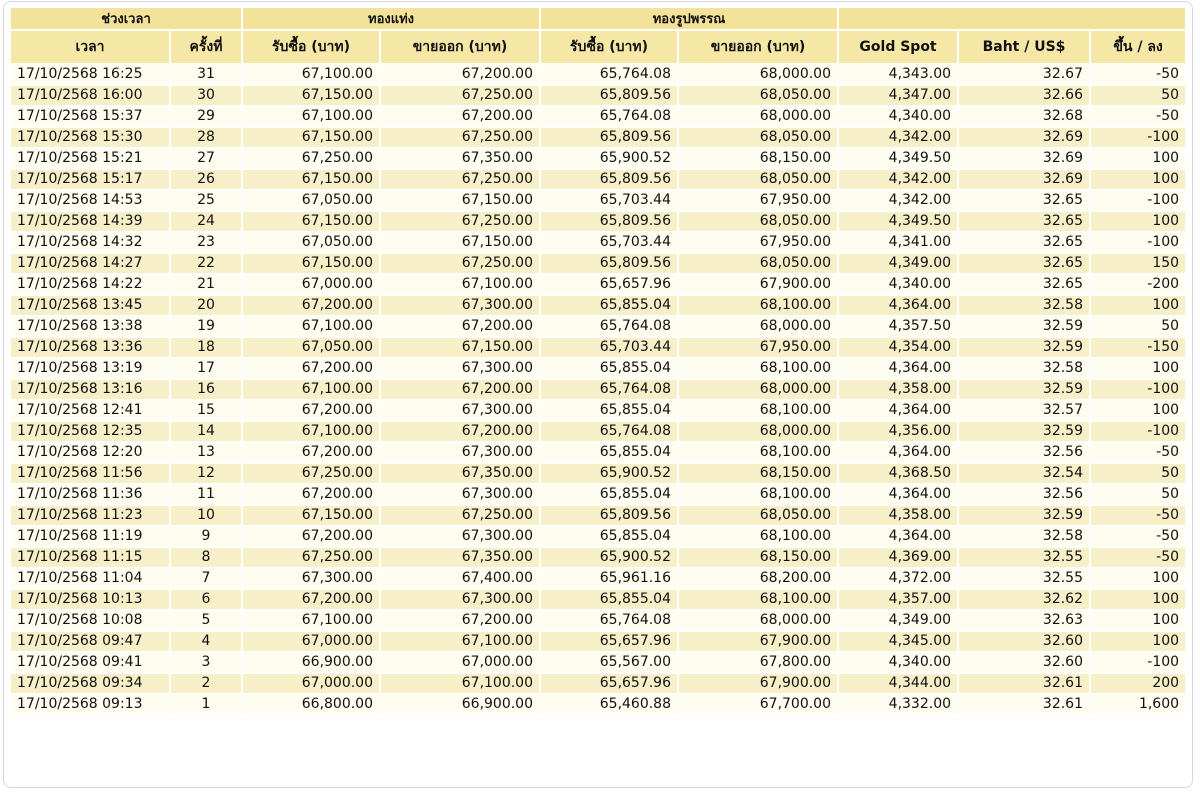 Image resolution: width=1200 pixels, height=796 pixels. What do you see at coordinates (206, 263) in the screenshot?
I see `table-cell: 22` at bounding box center [206, 263].